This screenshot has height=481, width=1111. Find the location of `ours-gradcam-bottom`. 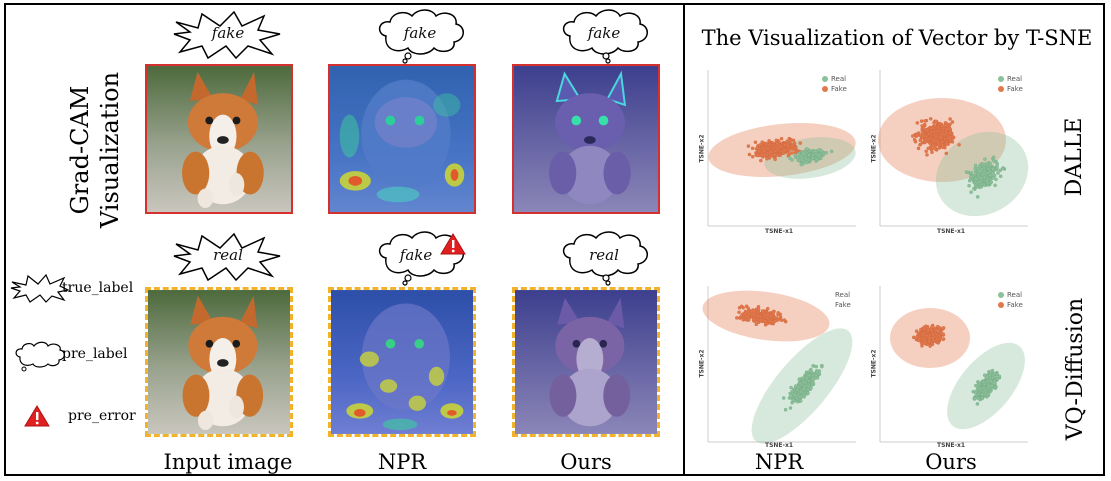

ours-gradcam-bottom is located at coordinates (586, 362).